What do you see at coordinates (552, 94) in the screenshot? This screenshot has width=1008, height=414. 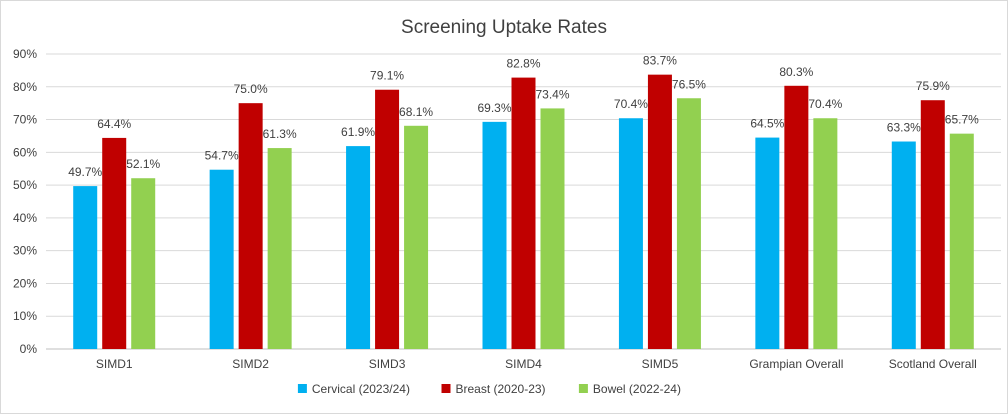 I see `data-label: 73.4%` at bounding box center [552, 94].